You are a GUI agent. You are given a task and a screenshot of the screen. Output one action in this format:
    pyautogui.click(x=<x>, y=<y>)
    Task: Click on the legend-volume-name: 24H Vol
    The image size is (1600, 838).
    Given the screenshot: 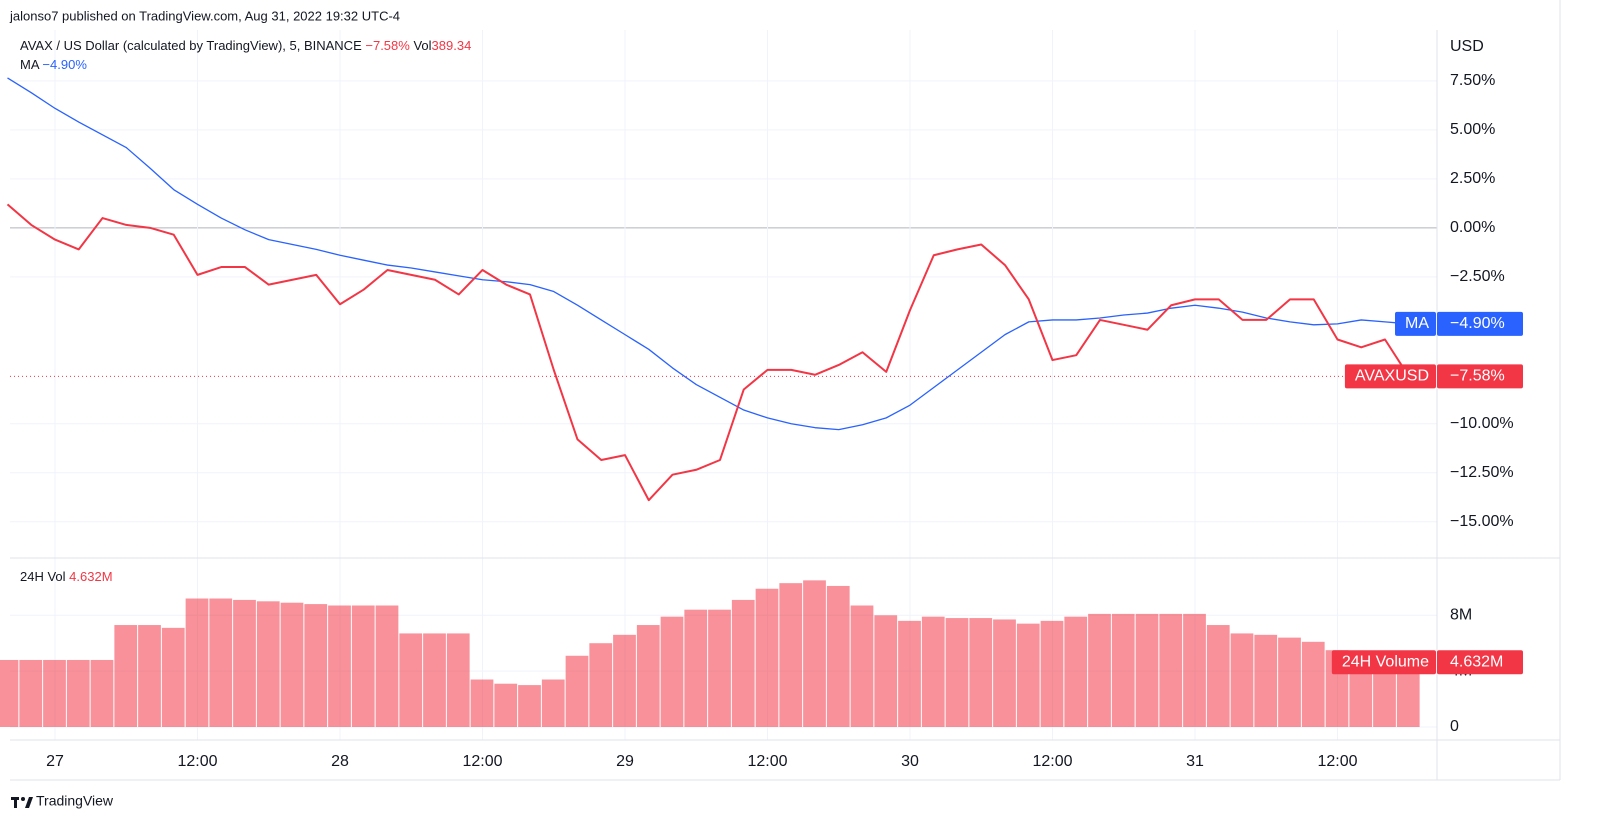 What is the action you would take?
    pyautogui.click(x=43, y=576)
    